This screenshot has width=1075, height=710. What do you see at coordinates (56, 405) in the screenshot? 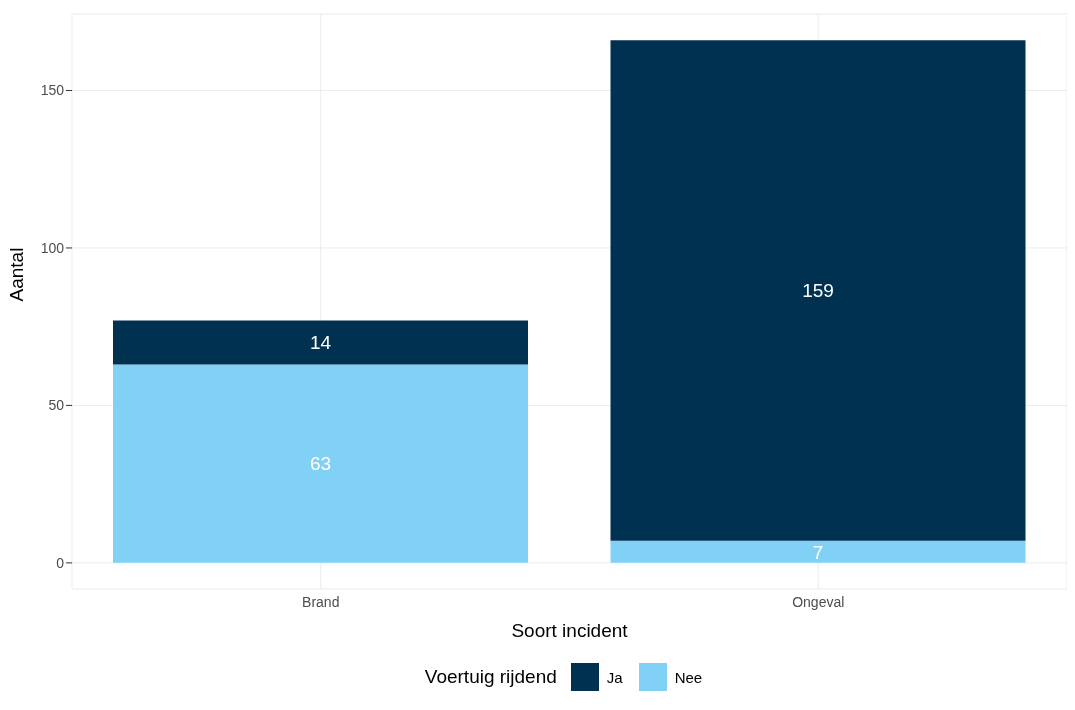
I see `y-tick-label: 50` at bounding box center [56, 405].